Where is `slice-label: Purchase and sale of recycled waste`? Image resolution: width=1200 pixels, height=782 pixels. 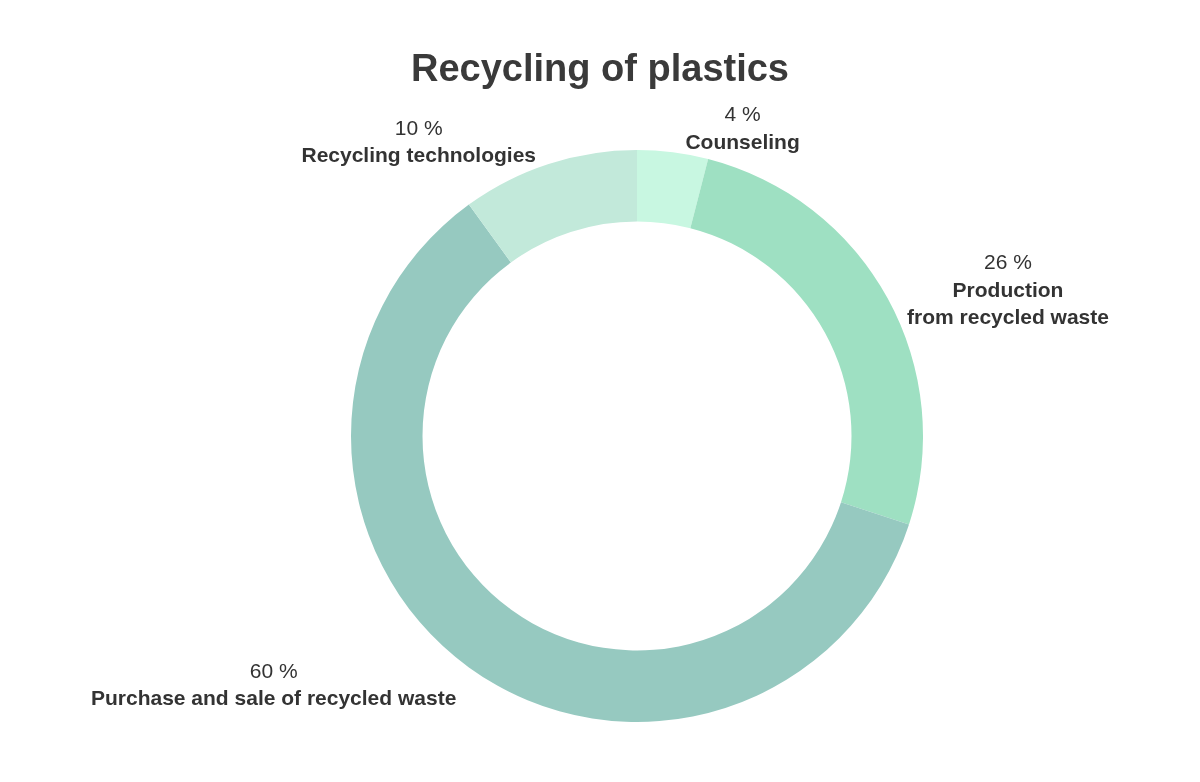
slice-label: Purchase and sale of recycled waste is located at coordinates (273, 697).